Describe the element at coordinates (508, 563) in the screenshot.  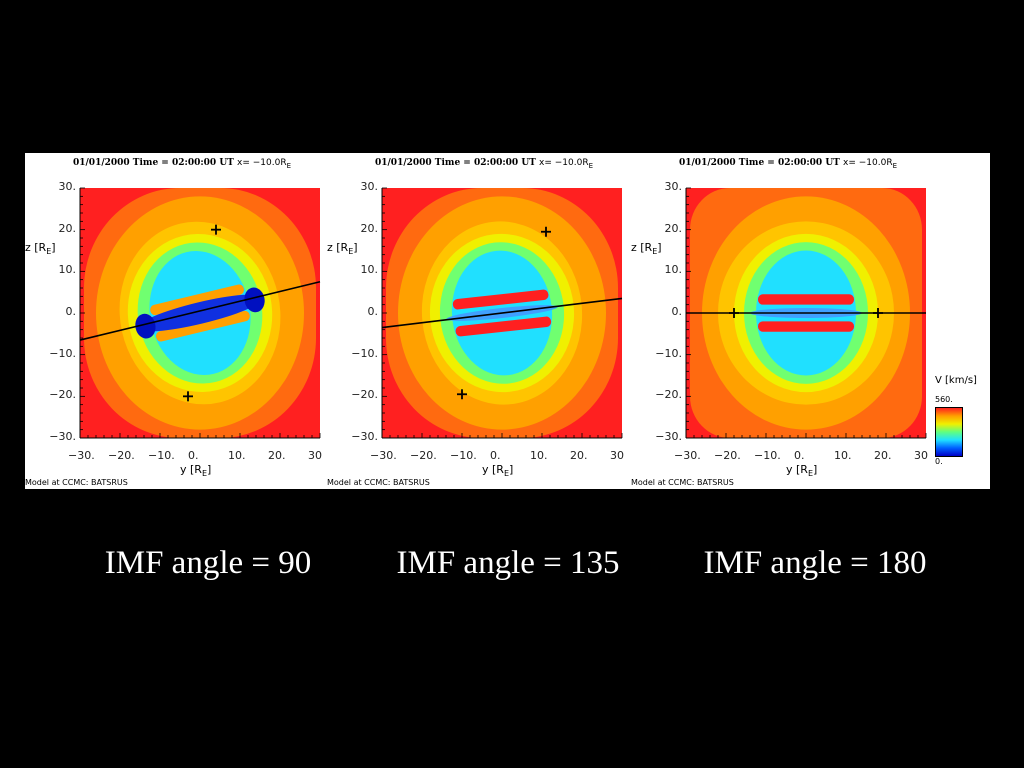
I see `imf-angle-caption: IMF angle = 135` at that location.